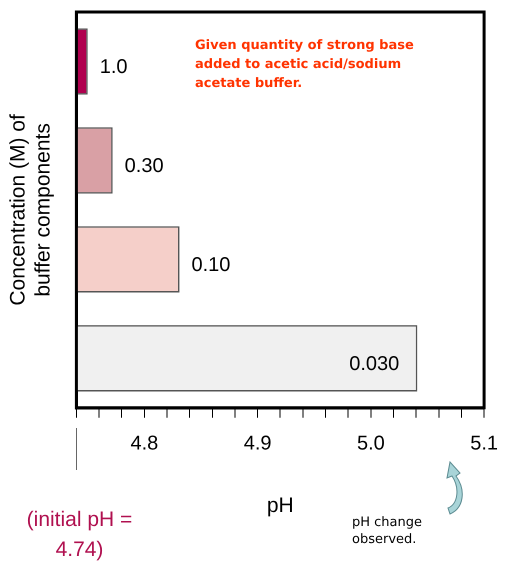 The width and height of the screenshot is (512, 569). I want to click on y-tick-label: 0.10, so click(210, 265).